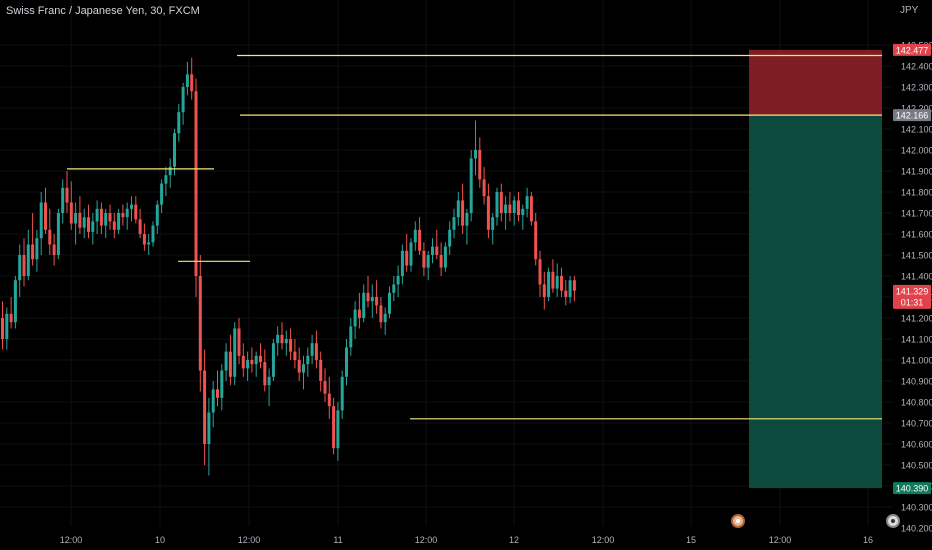 This screenshot has width=932, height=550. I want to click on time-axis-panel, so click(466, 538).